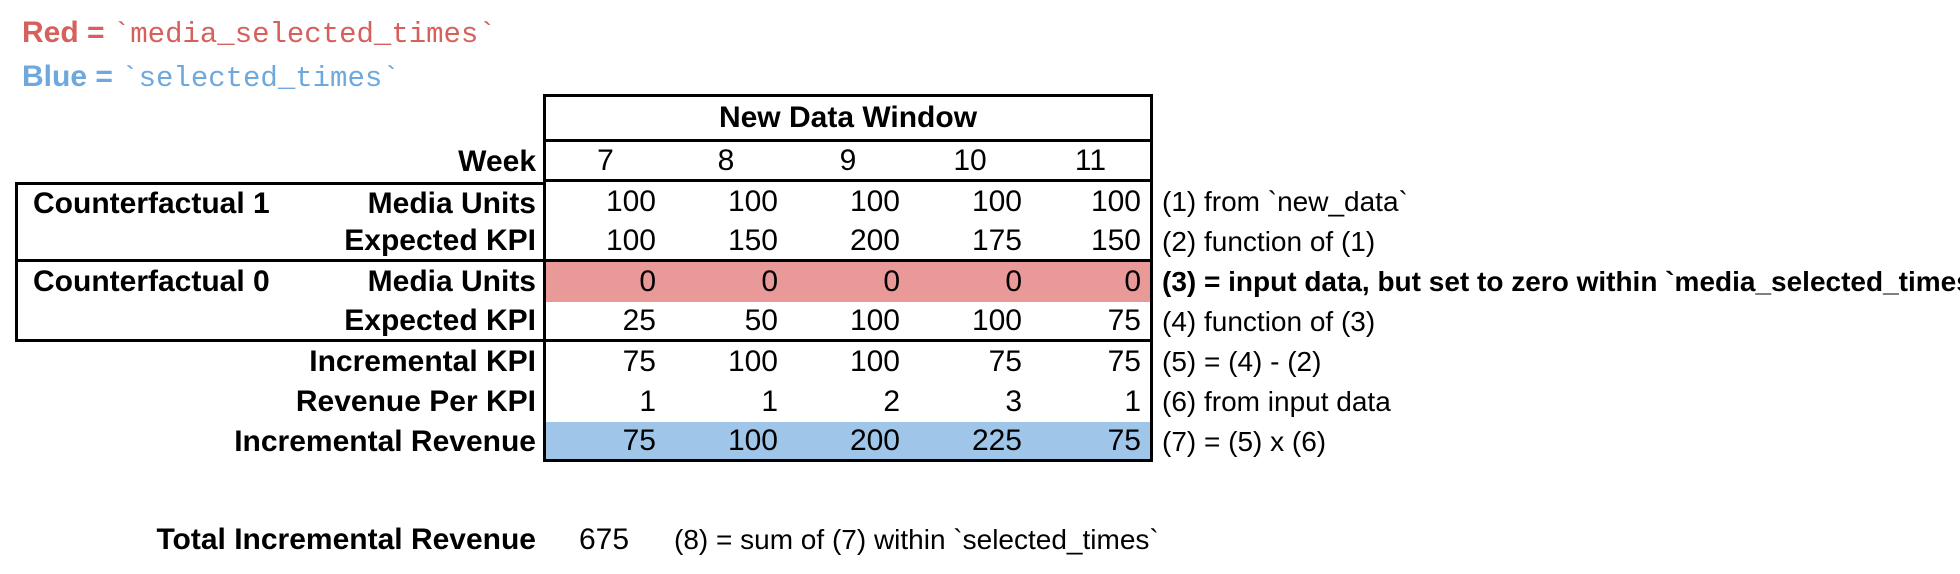 The height and width of the screenshot is (574, 1960). I want to click on table-cell-highlight-blue: 225, so click(970, 442).